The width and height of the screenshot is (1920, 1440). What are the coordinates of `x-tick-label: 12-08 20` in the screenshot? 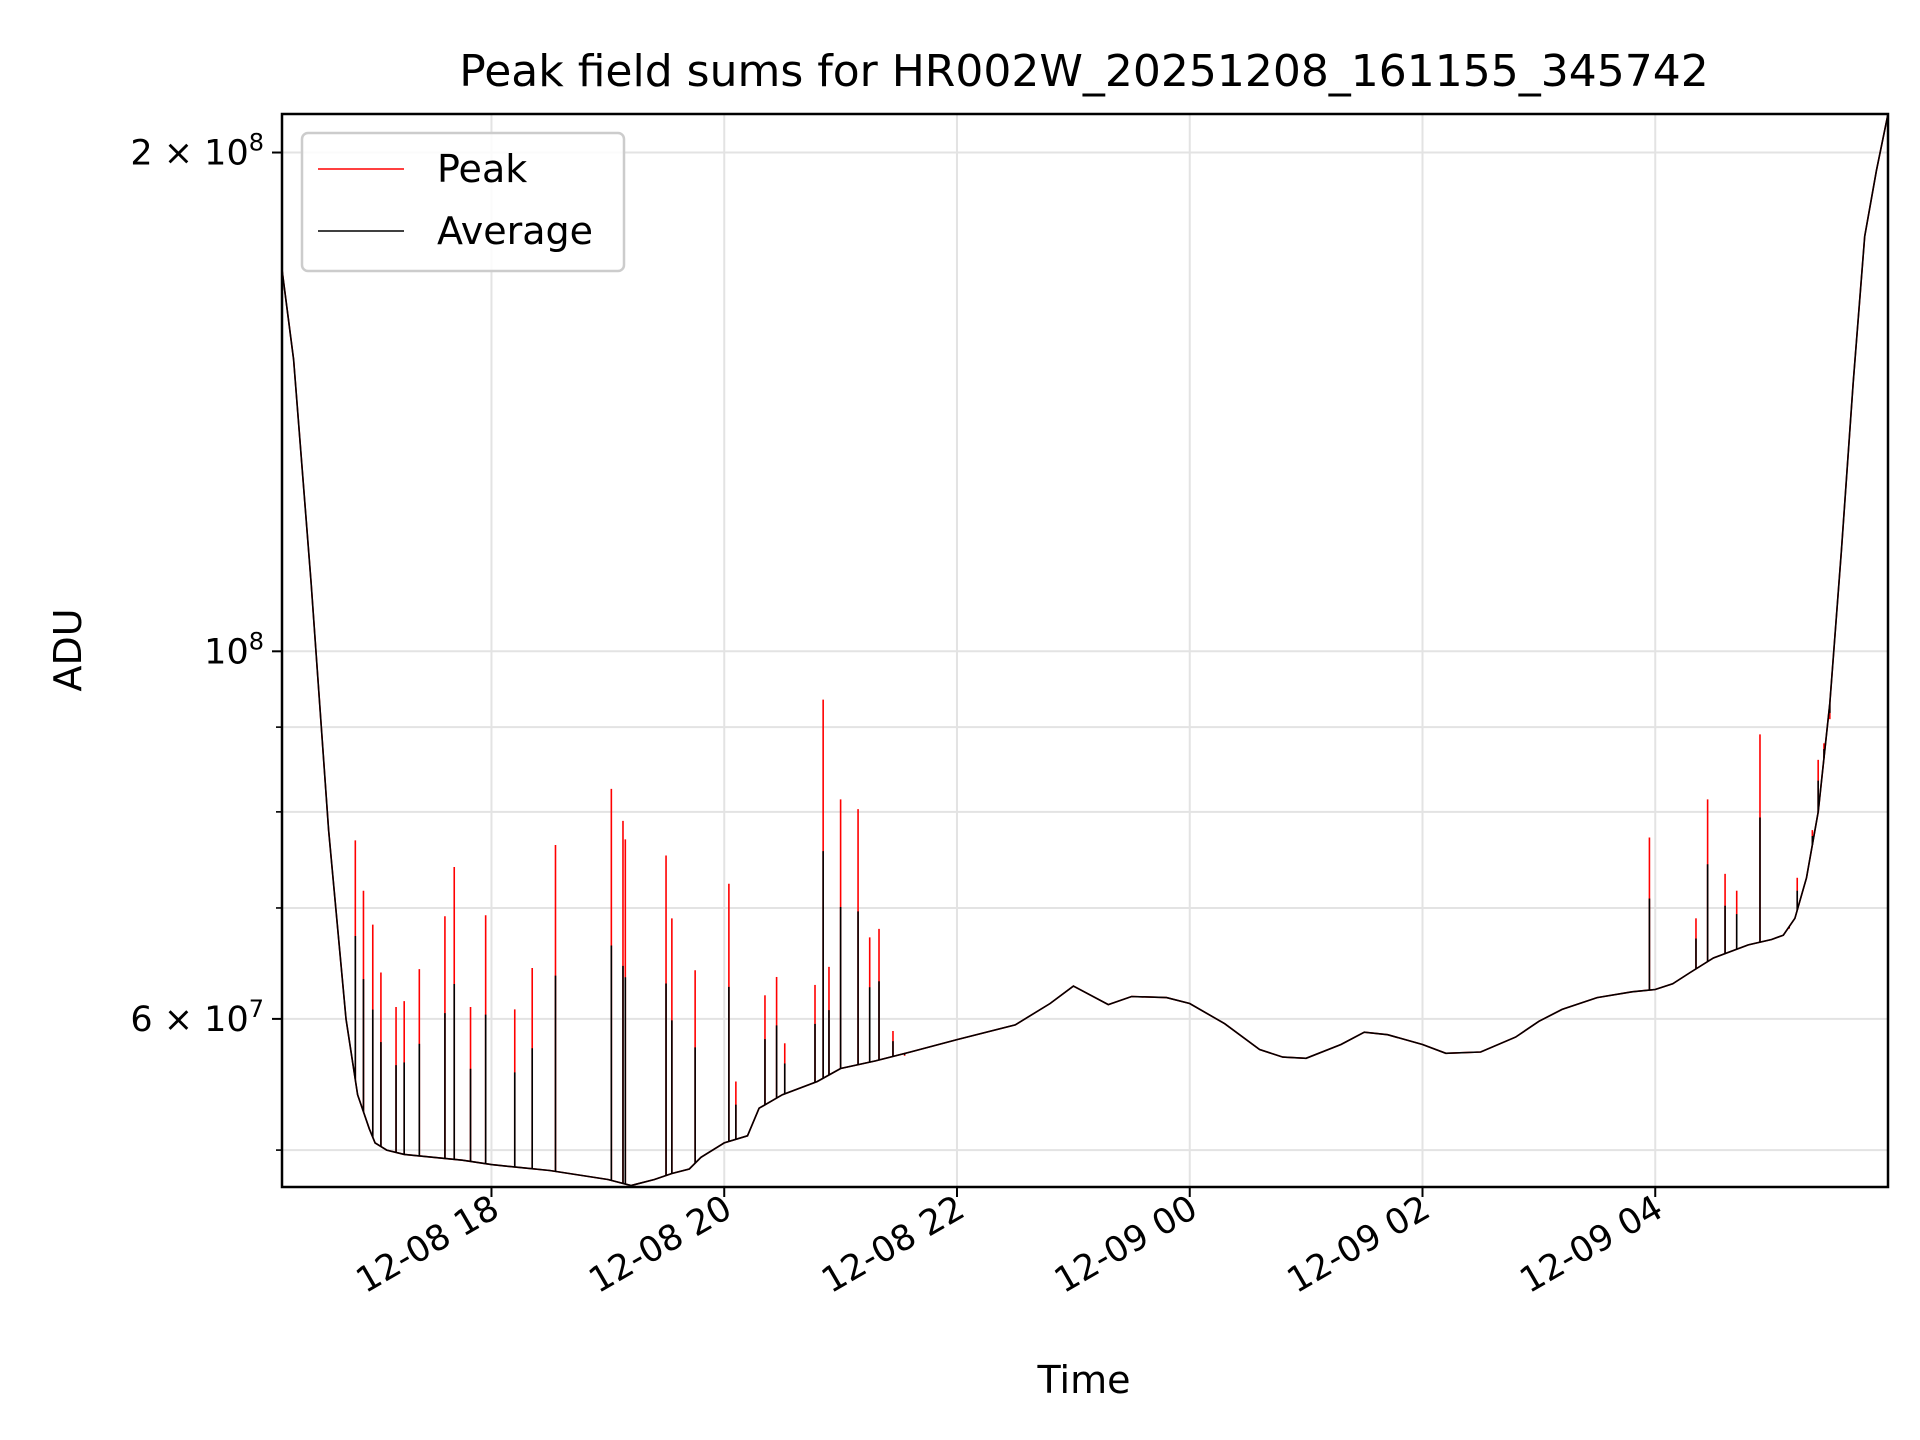 It's located at (660, 1244).